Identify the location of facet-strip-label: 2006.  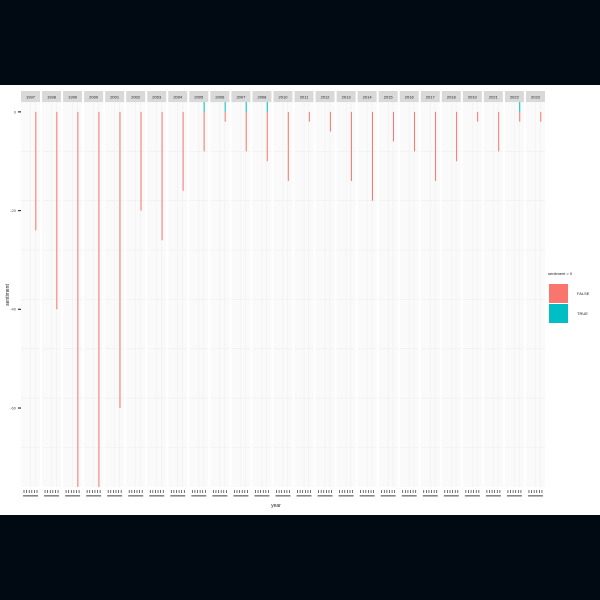
(220, 96).